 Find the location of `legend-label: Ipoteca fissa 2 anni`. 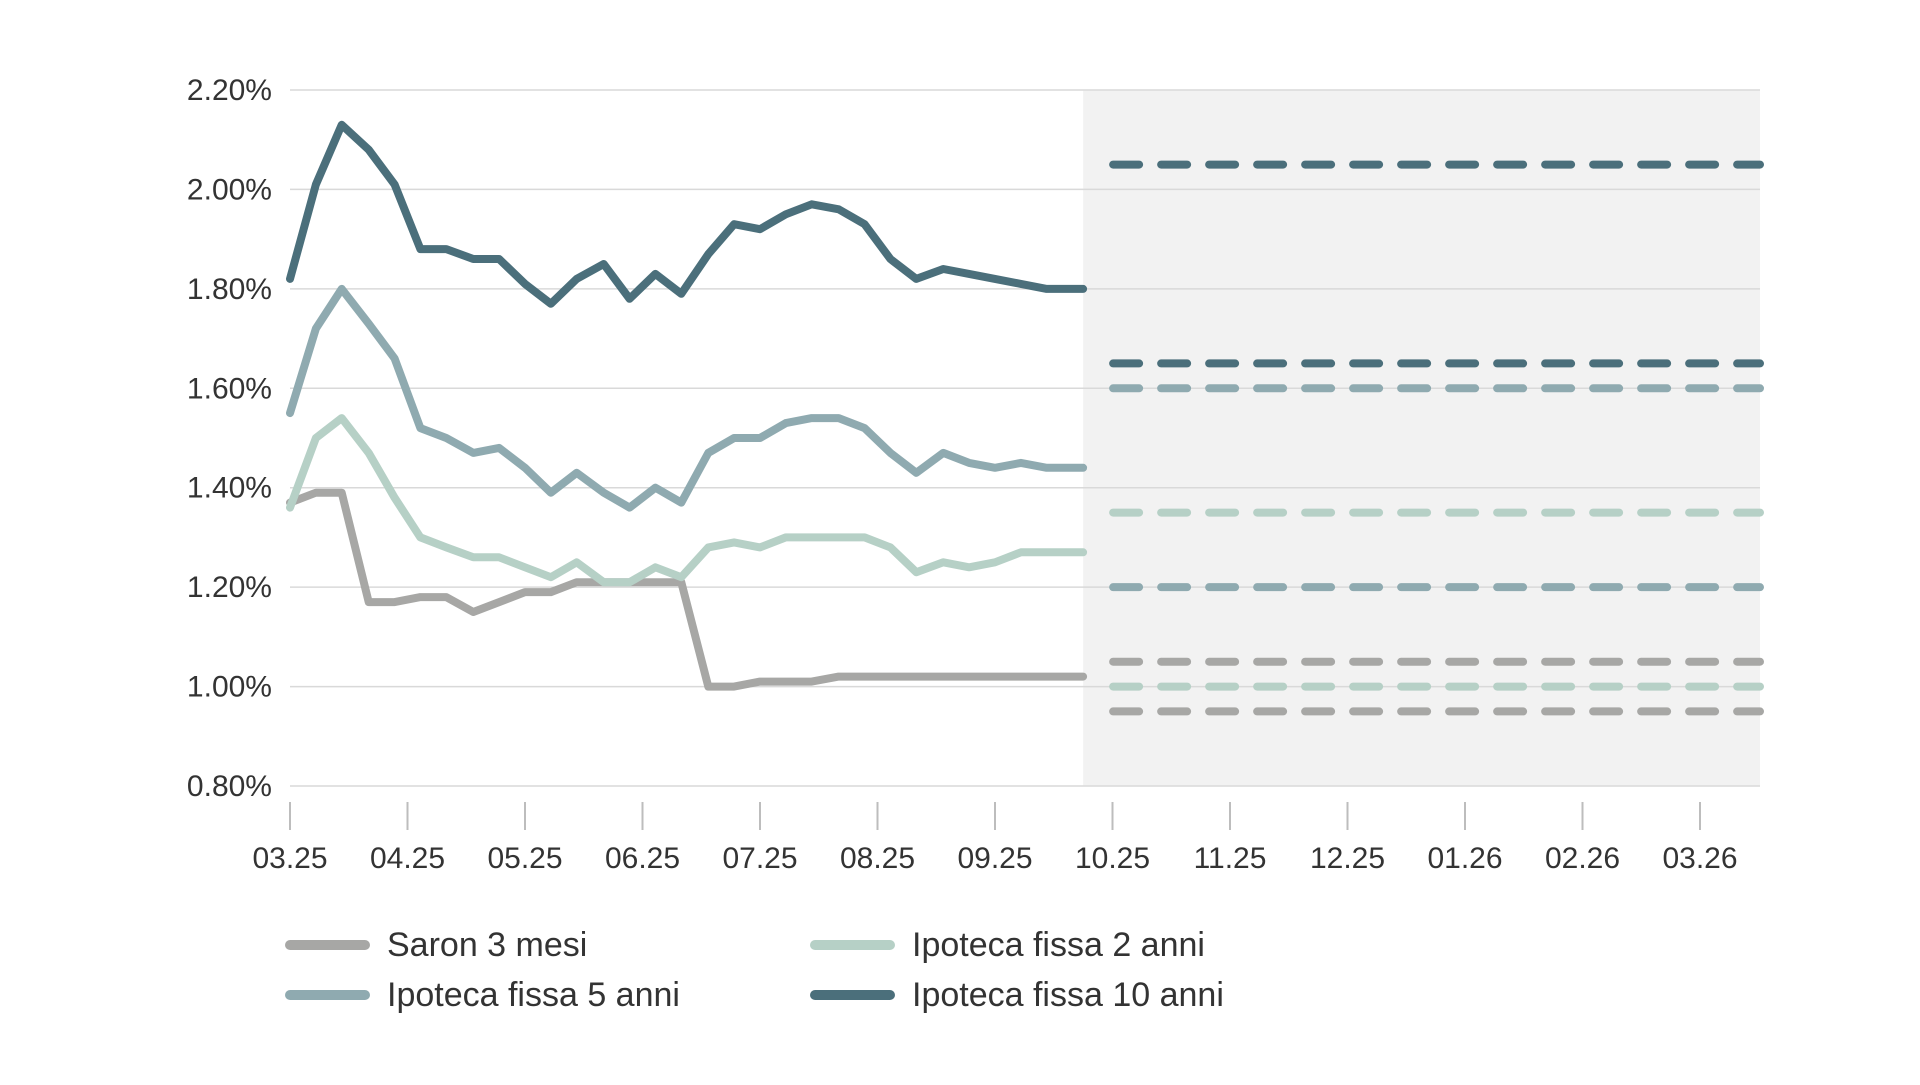

legend-label: Ipoteca fissa 2 anni is located at coordinates (1058, 945).